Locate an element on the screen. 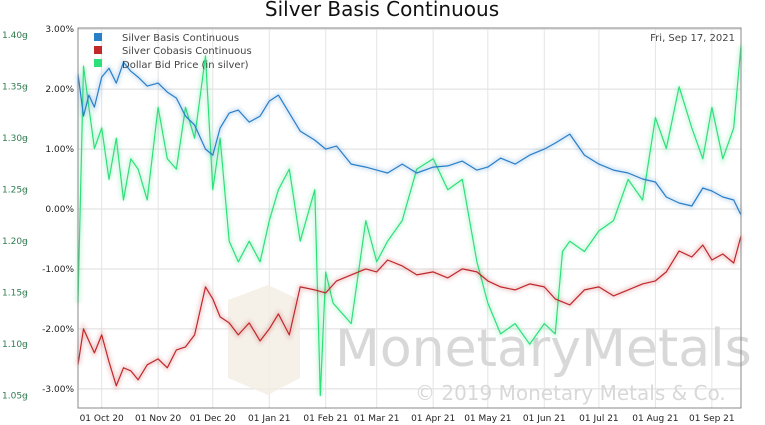  gram-tick-label: 1.35g is located at coordinates (15, 88).